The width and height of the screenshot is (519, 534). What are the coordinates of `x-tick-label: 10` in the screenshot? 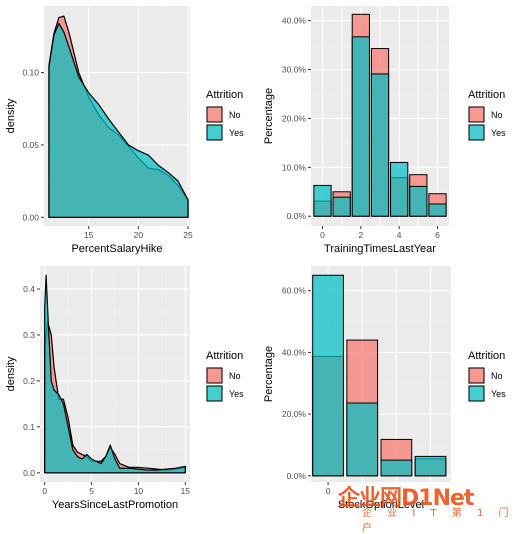 It's located at (139, 491).